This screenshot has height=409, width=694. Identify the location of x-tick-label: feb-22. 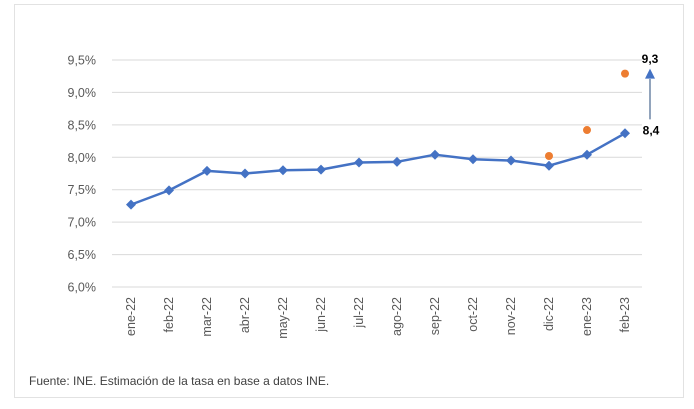
(169, 314).